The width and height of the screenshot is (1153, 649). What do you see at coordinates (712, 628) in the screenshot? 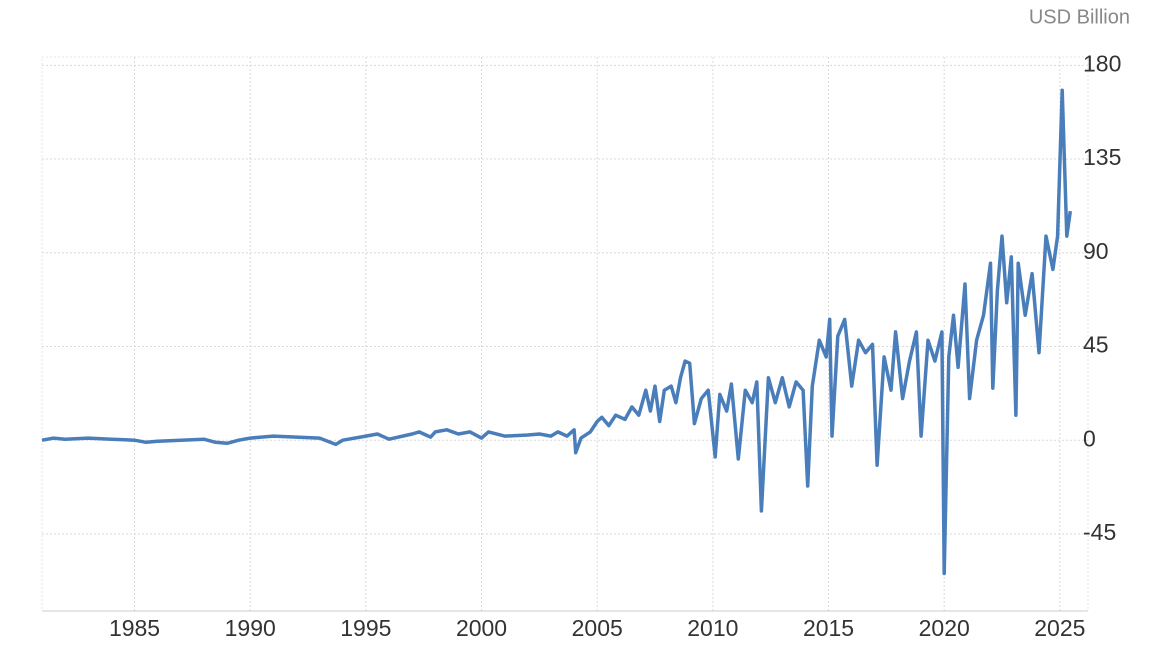
I see `x-tick-label: 2010` at bounding box center [712, 628].